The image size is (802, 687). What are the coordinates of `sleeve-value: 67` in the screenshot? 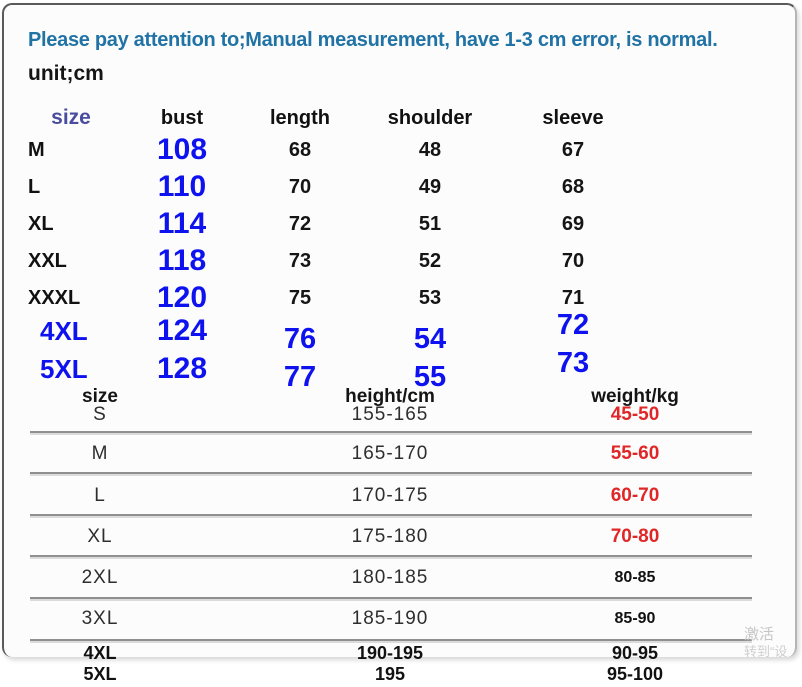 It's located at (573, 150).